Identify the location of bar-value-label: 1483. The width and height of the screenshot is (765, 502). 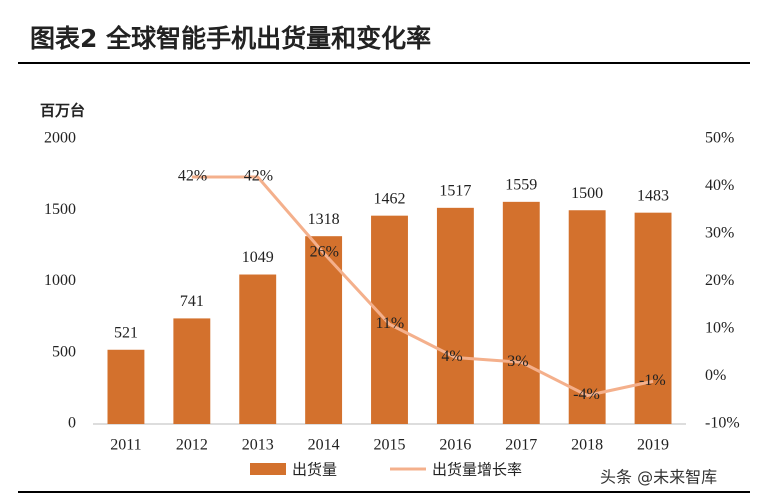
(653, 195).